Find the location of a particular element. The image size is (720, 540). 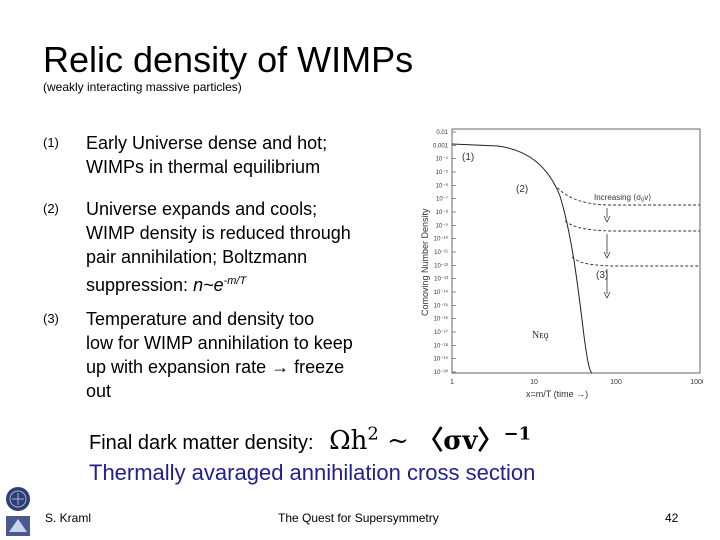

institute-logo-icon is located at coordinates (18, 499).